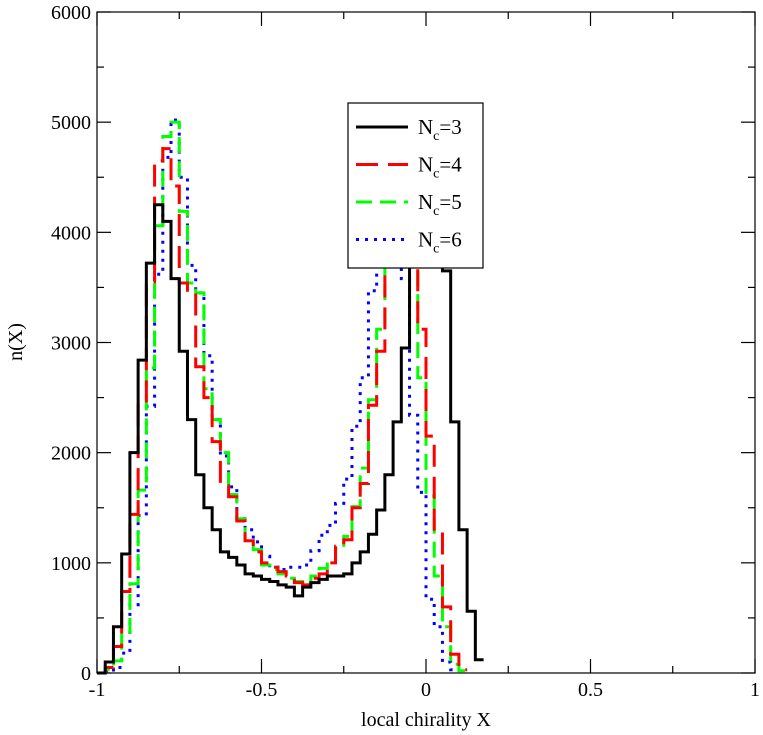 Image resolution: width=763 pixels, height=735 pixels. What do you see at coordinates (440, 204) in the screenshot?
I see `legend-label: Nc=5` at bounding box center [440, 204].